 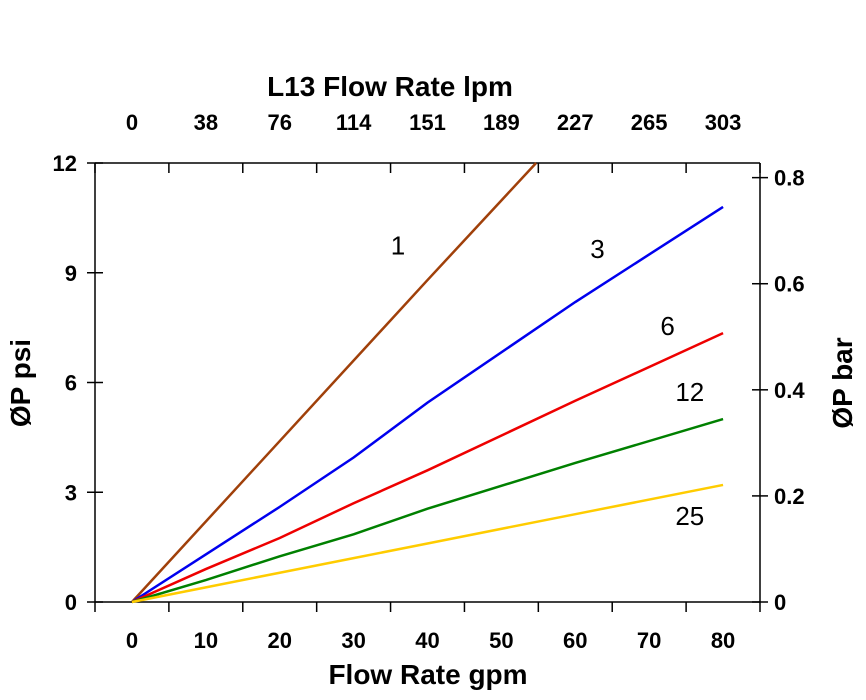 I want to click on chart-title: L13 Flow Rate lpm, so click(x=390, y=86).